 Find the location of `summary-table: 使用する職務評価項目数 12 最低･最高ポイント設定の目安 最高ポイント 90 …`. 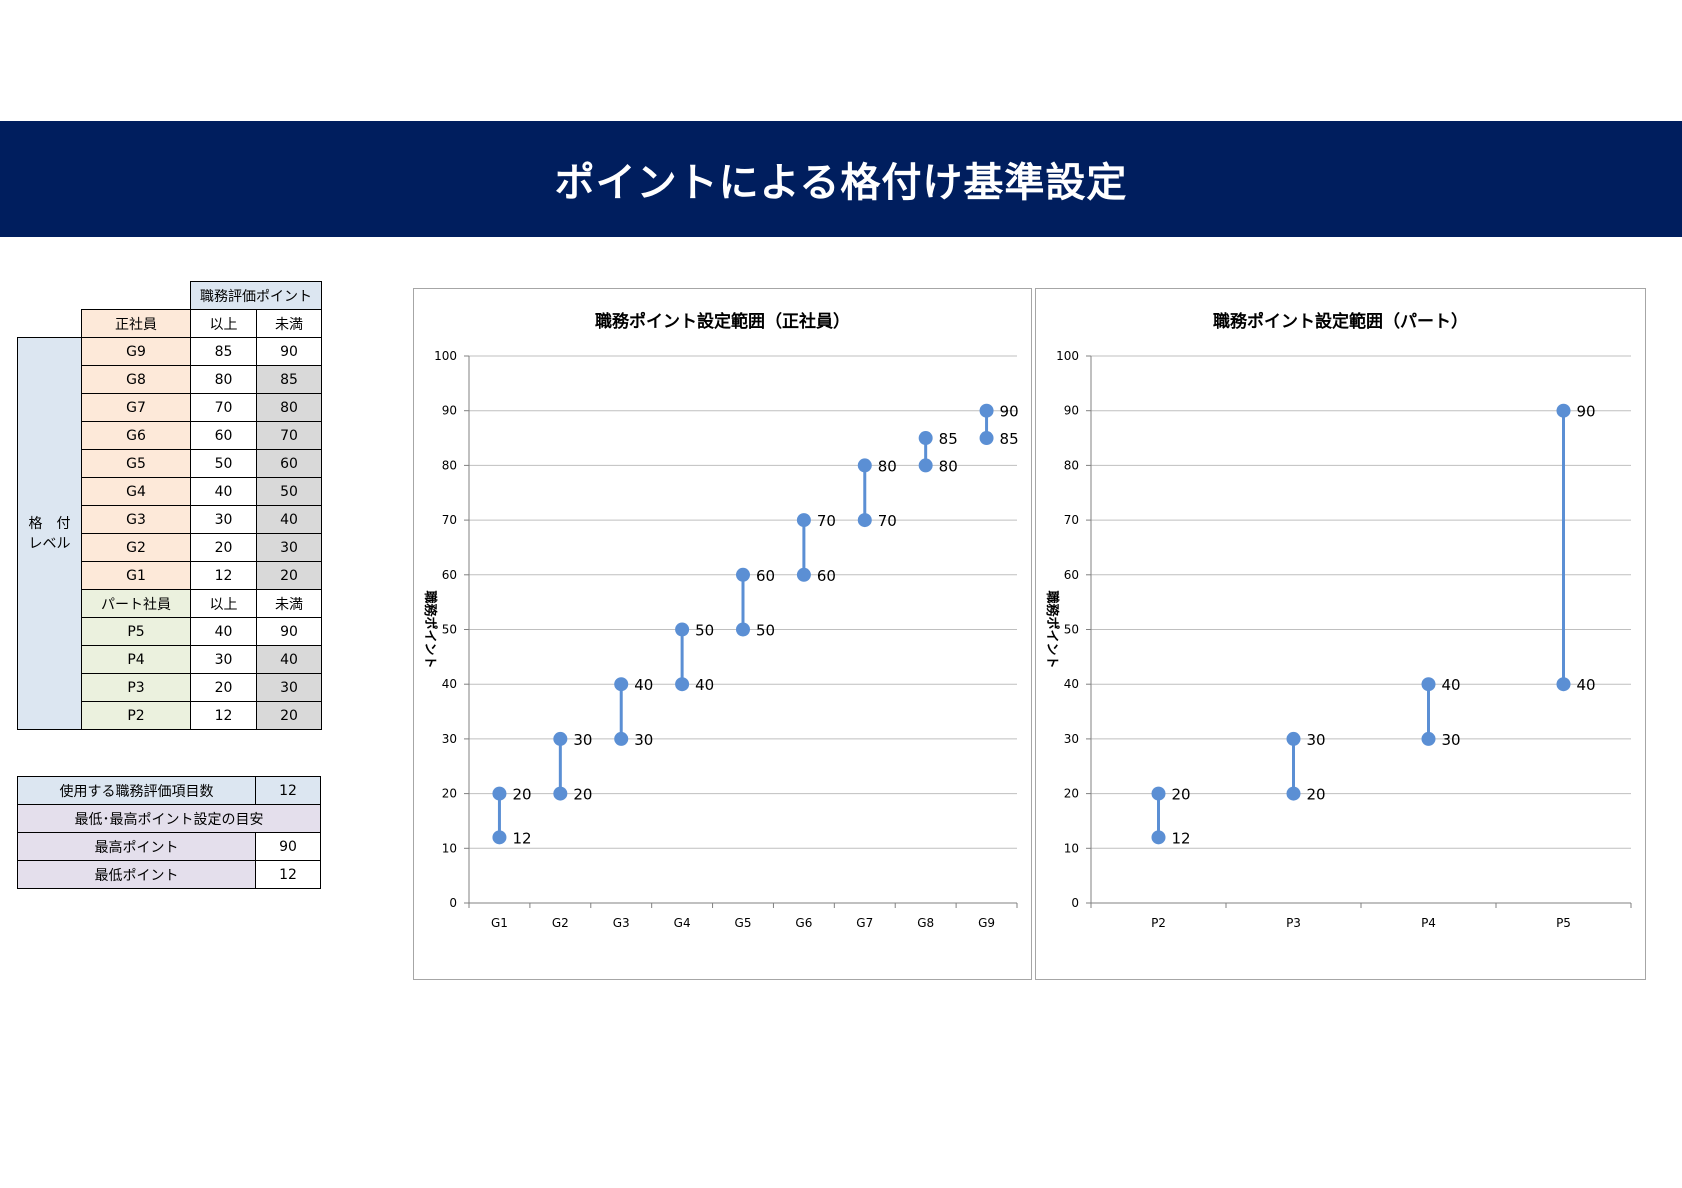

summary-table: 使用する職務評価項目数 12 最低･最高ポイント設定の目安 最高ポイント 90 … is located at coordinates (169, 832).